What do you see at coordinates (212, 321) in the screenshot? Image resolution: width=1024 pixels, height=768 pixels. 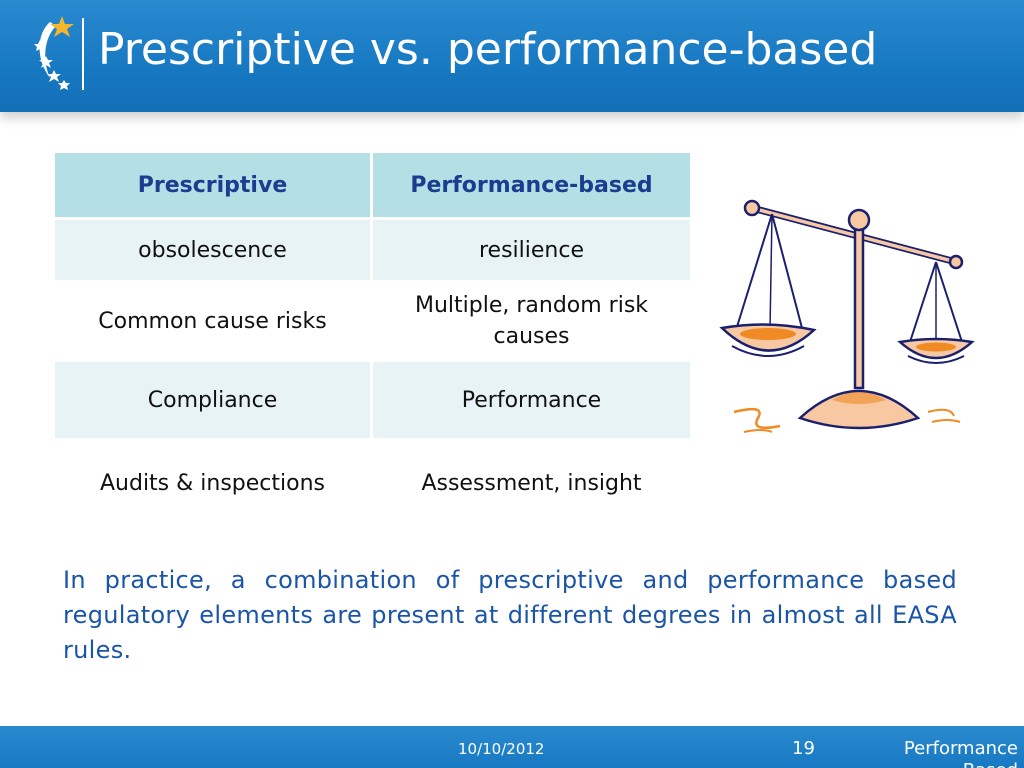 I see `table-cell: Common cause risks` at bounding box center [212, 321].